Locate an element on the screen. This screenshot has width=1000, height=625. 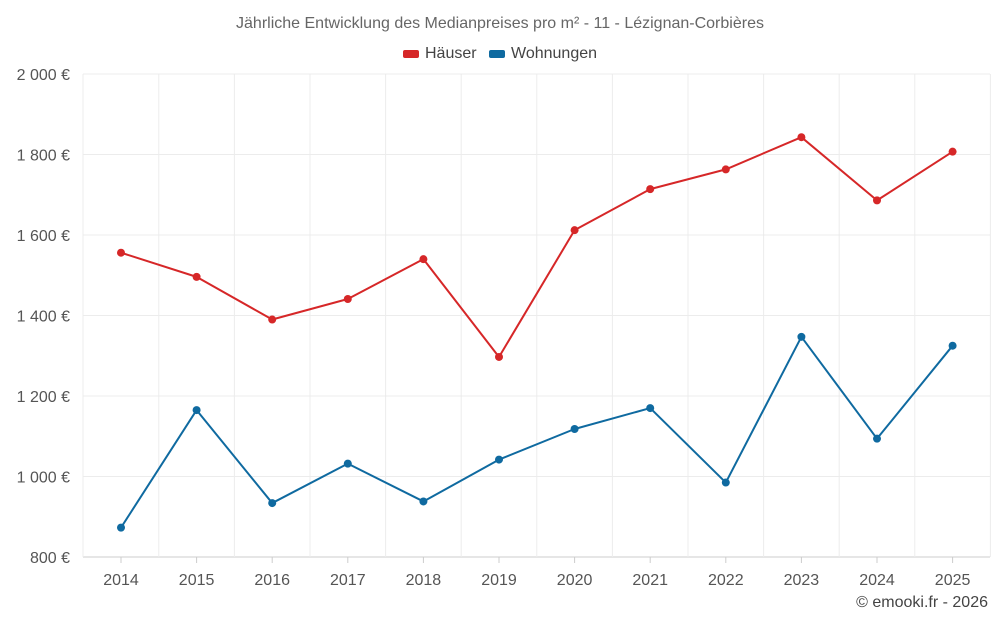
y-tick-label: 2 000 € is located at coordinates (43, 75).